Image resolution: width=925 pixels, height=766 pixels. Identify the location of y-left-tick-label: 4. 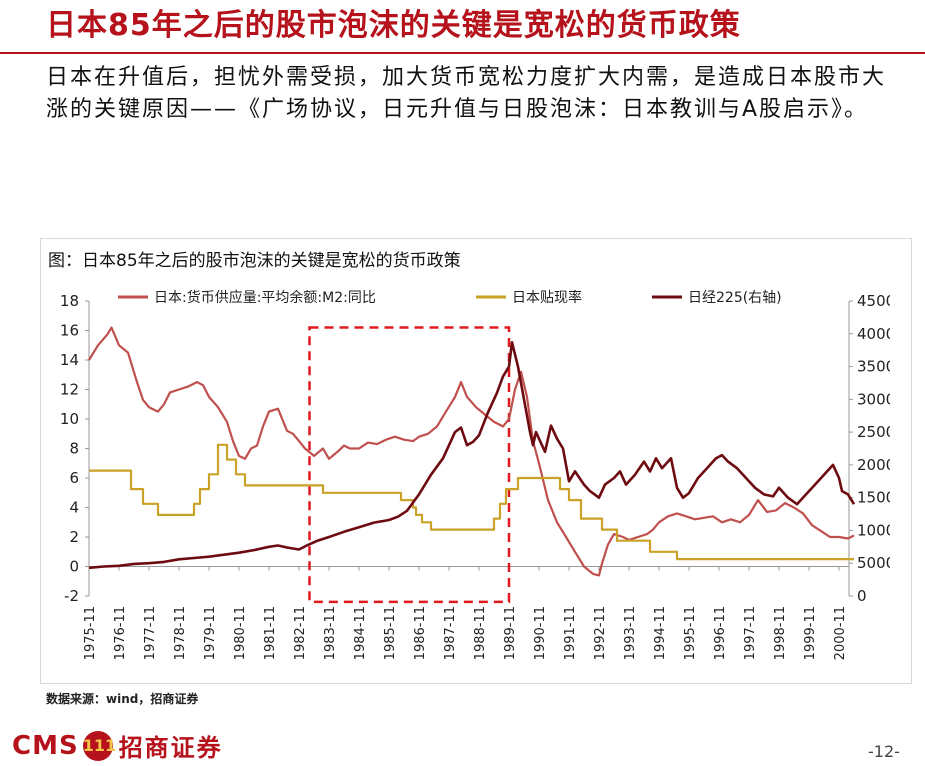
(74, 508).